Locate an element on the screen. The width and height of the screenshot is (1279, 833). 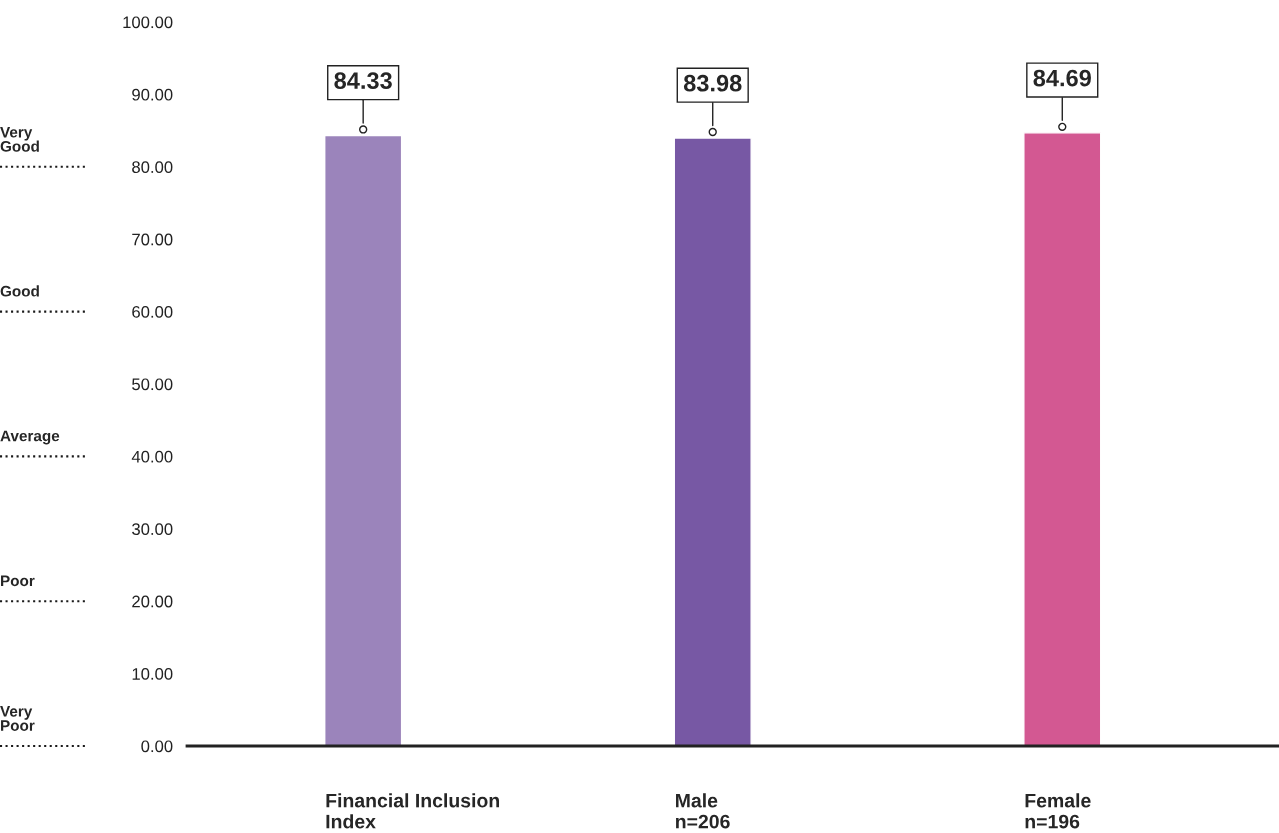
y-tick-label: 20.00 is located at coordinates (152, 601).